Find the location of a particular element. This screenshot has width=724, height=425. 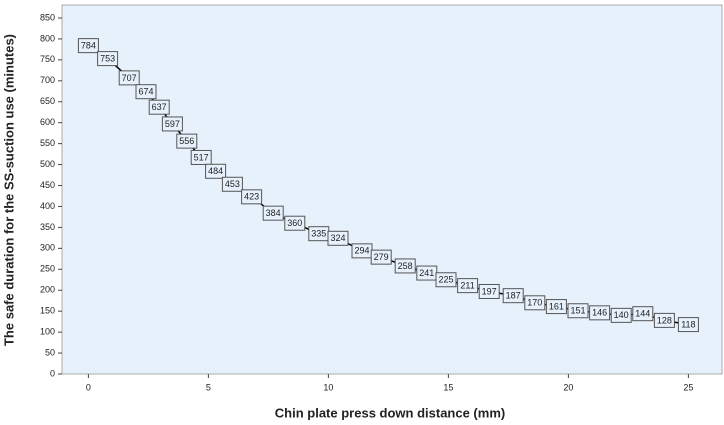

y-tick-label: 550 is located at coordinates (47, 143).